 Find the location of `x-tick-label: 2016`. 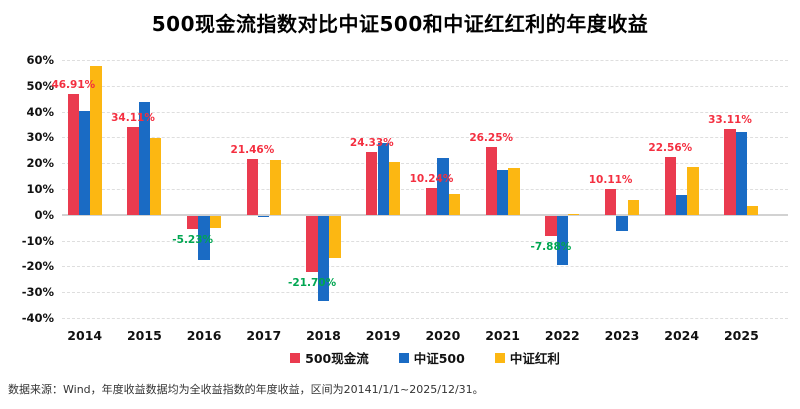

x-tick-label: 2016 is located at coordinates (204, 335).